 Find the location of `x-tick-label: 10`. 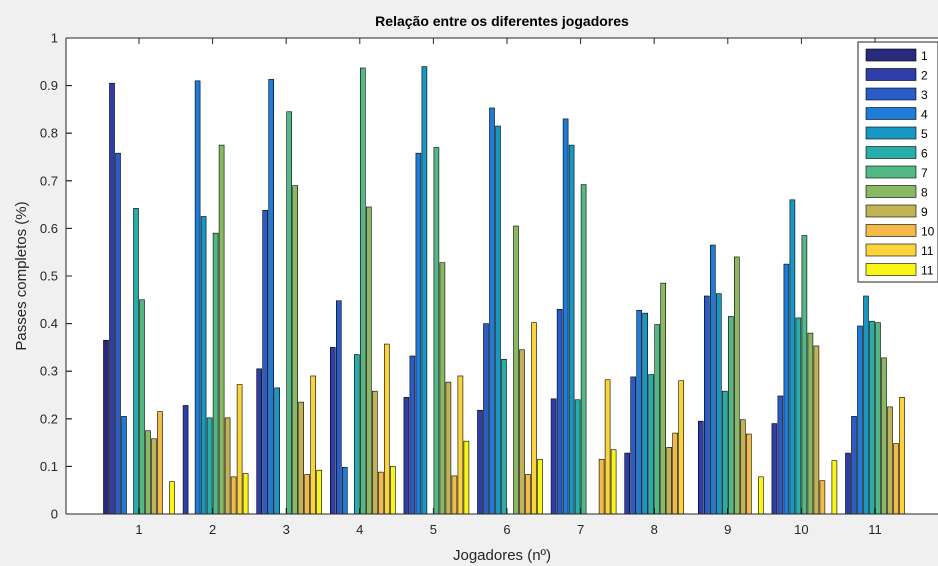

x-tick-label: 10 is located at coordinates (801, 529).